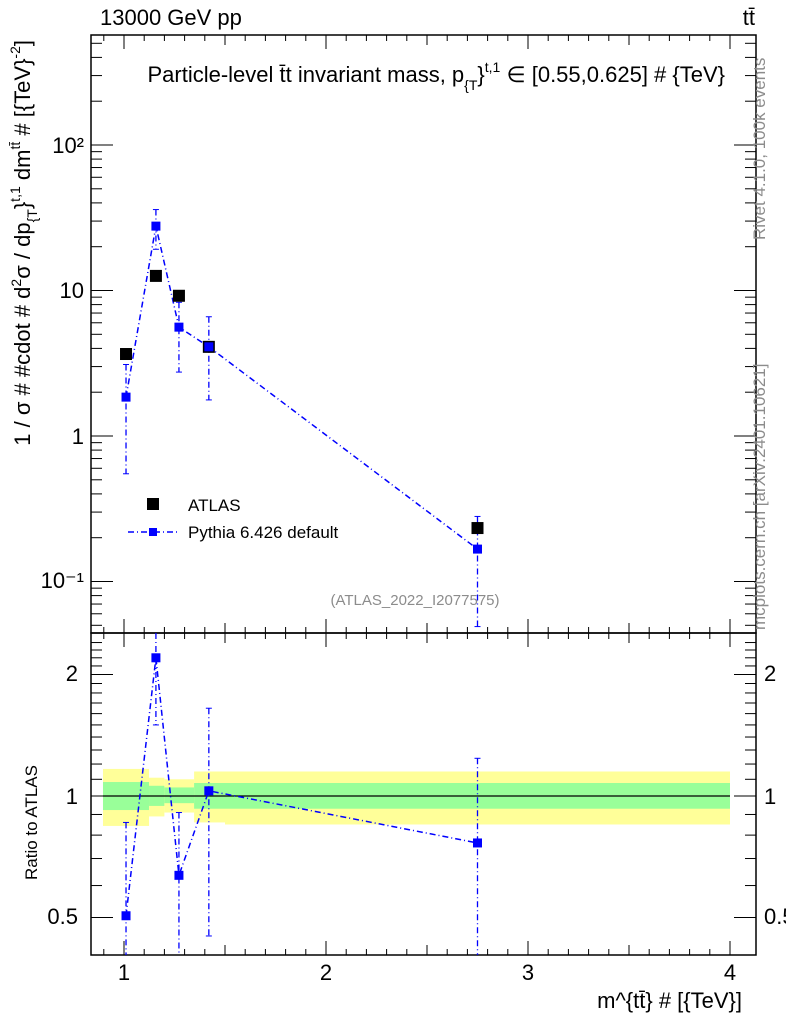  What do you see at coordinates (72, 796) in the screenshot?
I see `ratio-y-tick-label: 1` at bounding box center [72, 796].